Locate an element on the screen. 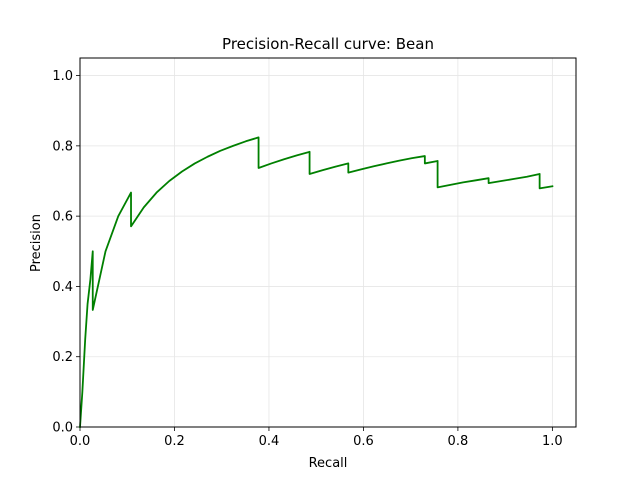 The image size is (640, 484). x-tick-label: 0.8 is located at coordinates (458, 441).